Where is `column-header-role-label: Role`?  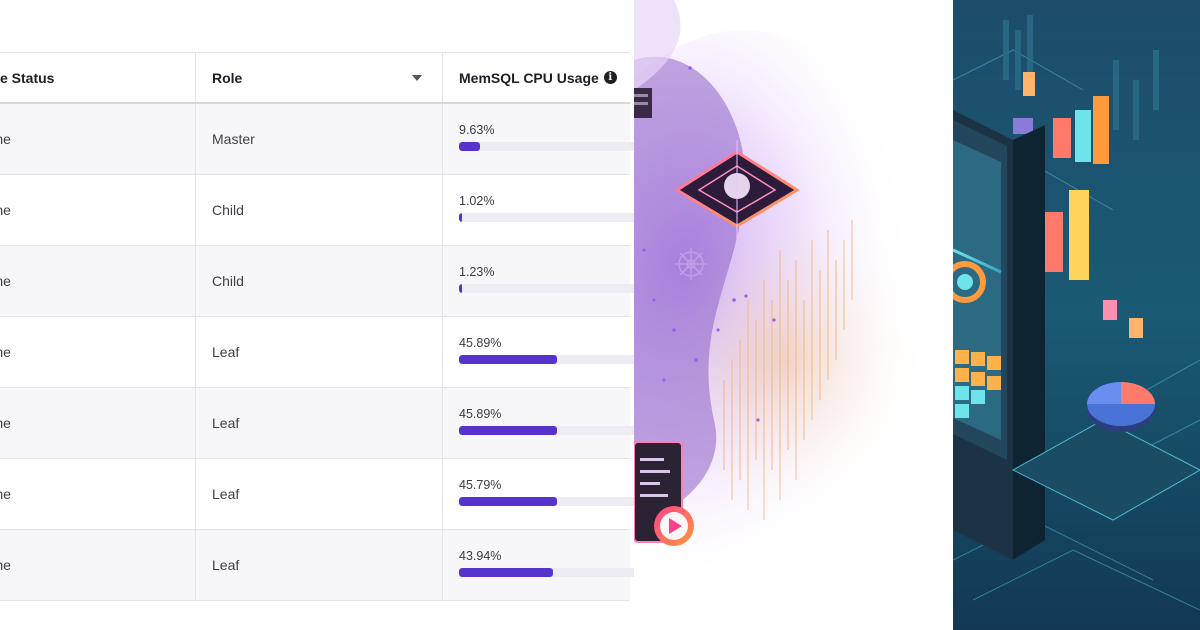
column-header-role-label: Role is located at coordinates (227, 77).